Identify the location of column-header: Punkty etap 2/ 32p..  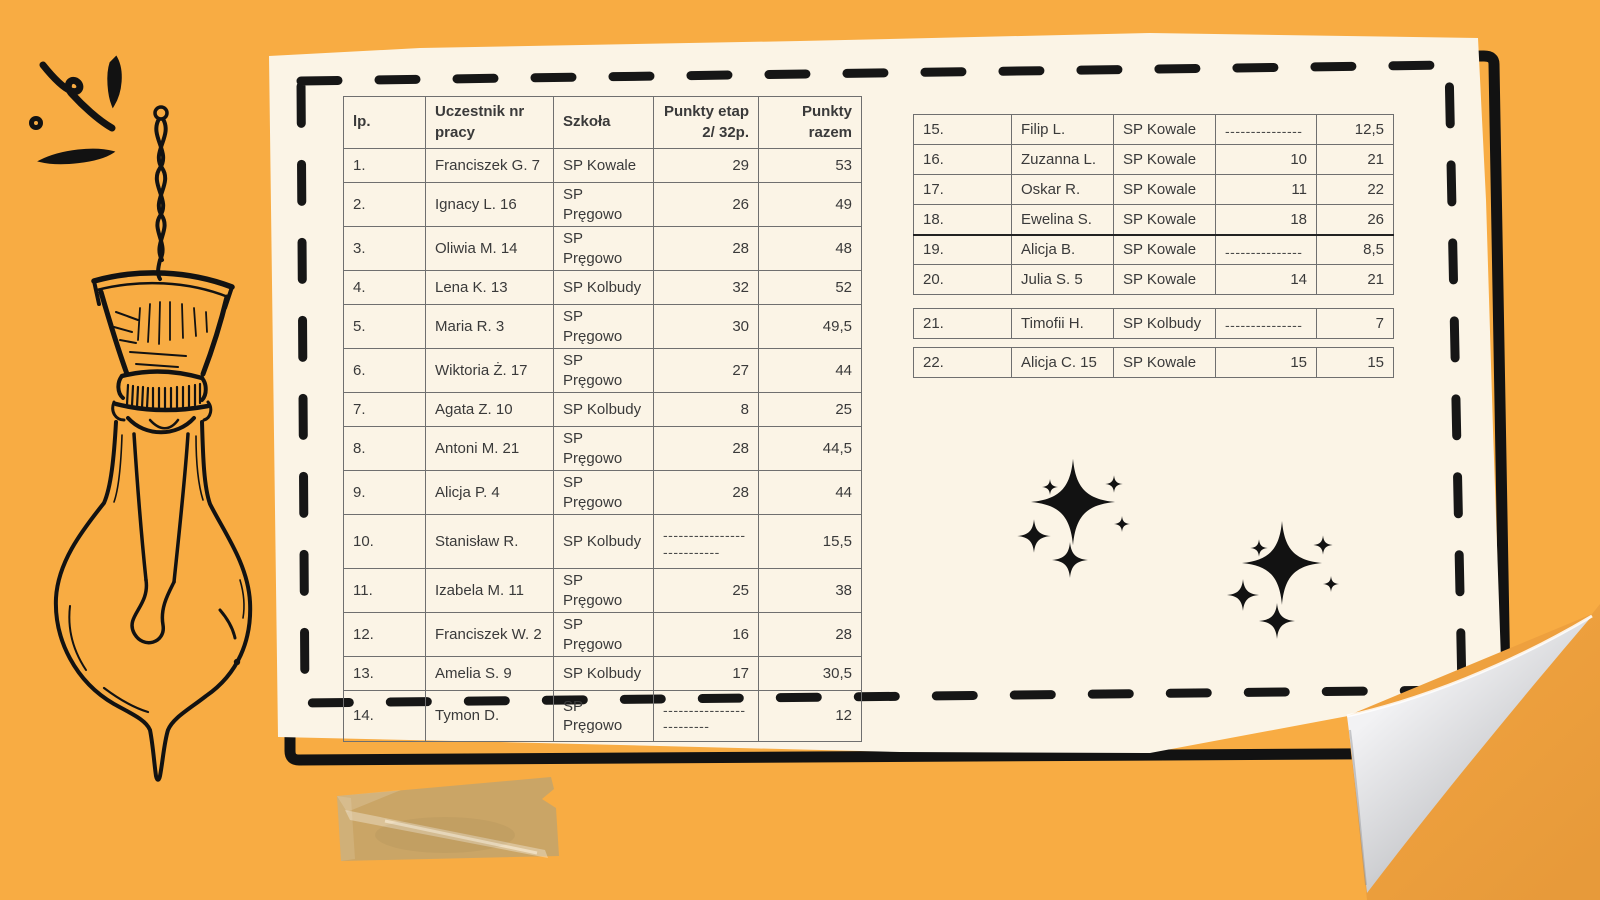
(706, 122).